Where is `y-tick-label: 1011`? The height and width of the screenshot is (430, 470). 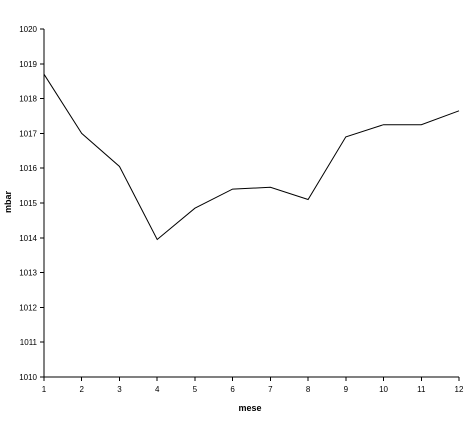
y-tick-label: 1011 is located at coordinates (29, 342).